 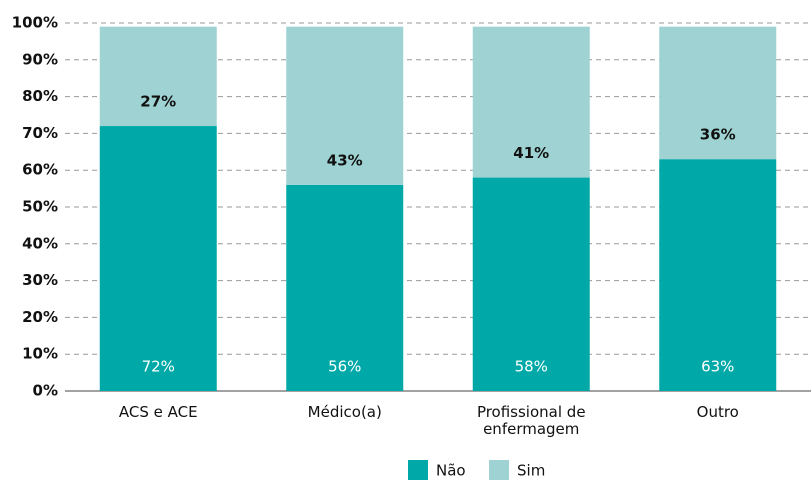 I want to click on y-tick-label: 70%, so click(x=40, y=133).